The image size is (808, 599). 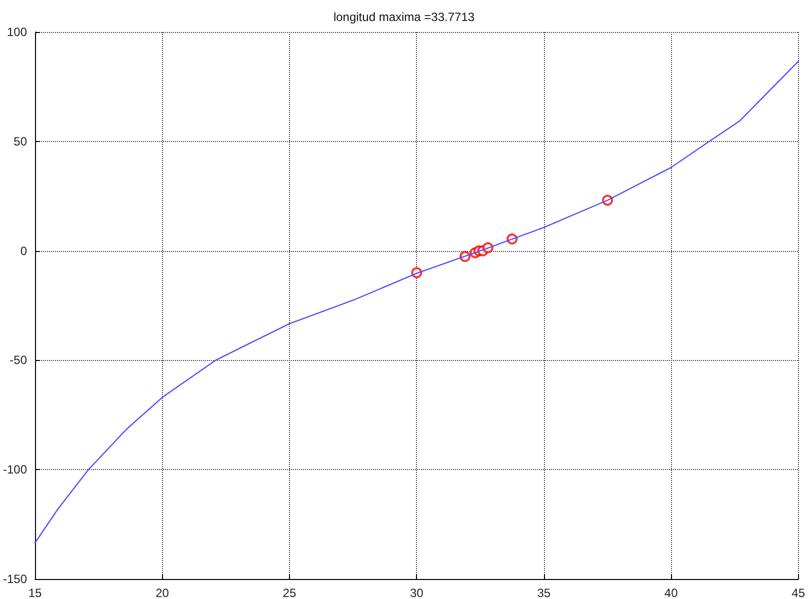 I want to click on y-tick-label: -100, so click(x=15, y=469).